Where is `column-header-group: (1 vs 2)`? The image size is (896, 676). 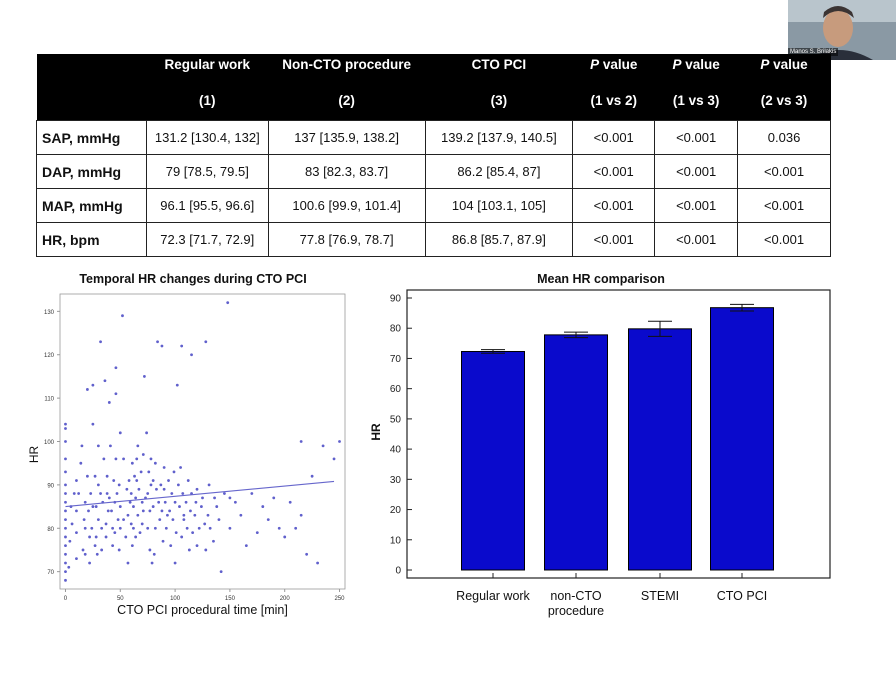 column-header-group: (1 vs 2) is located at coordinates (613, 100).